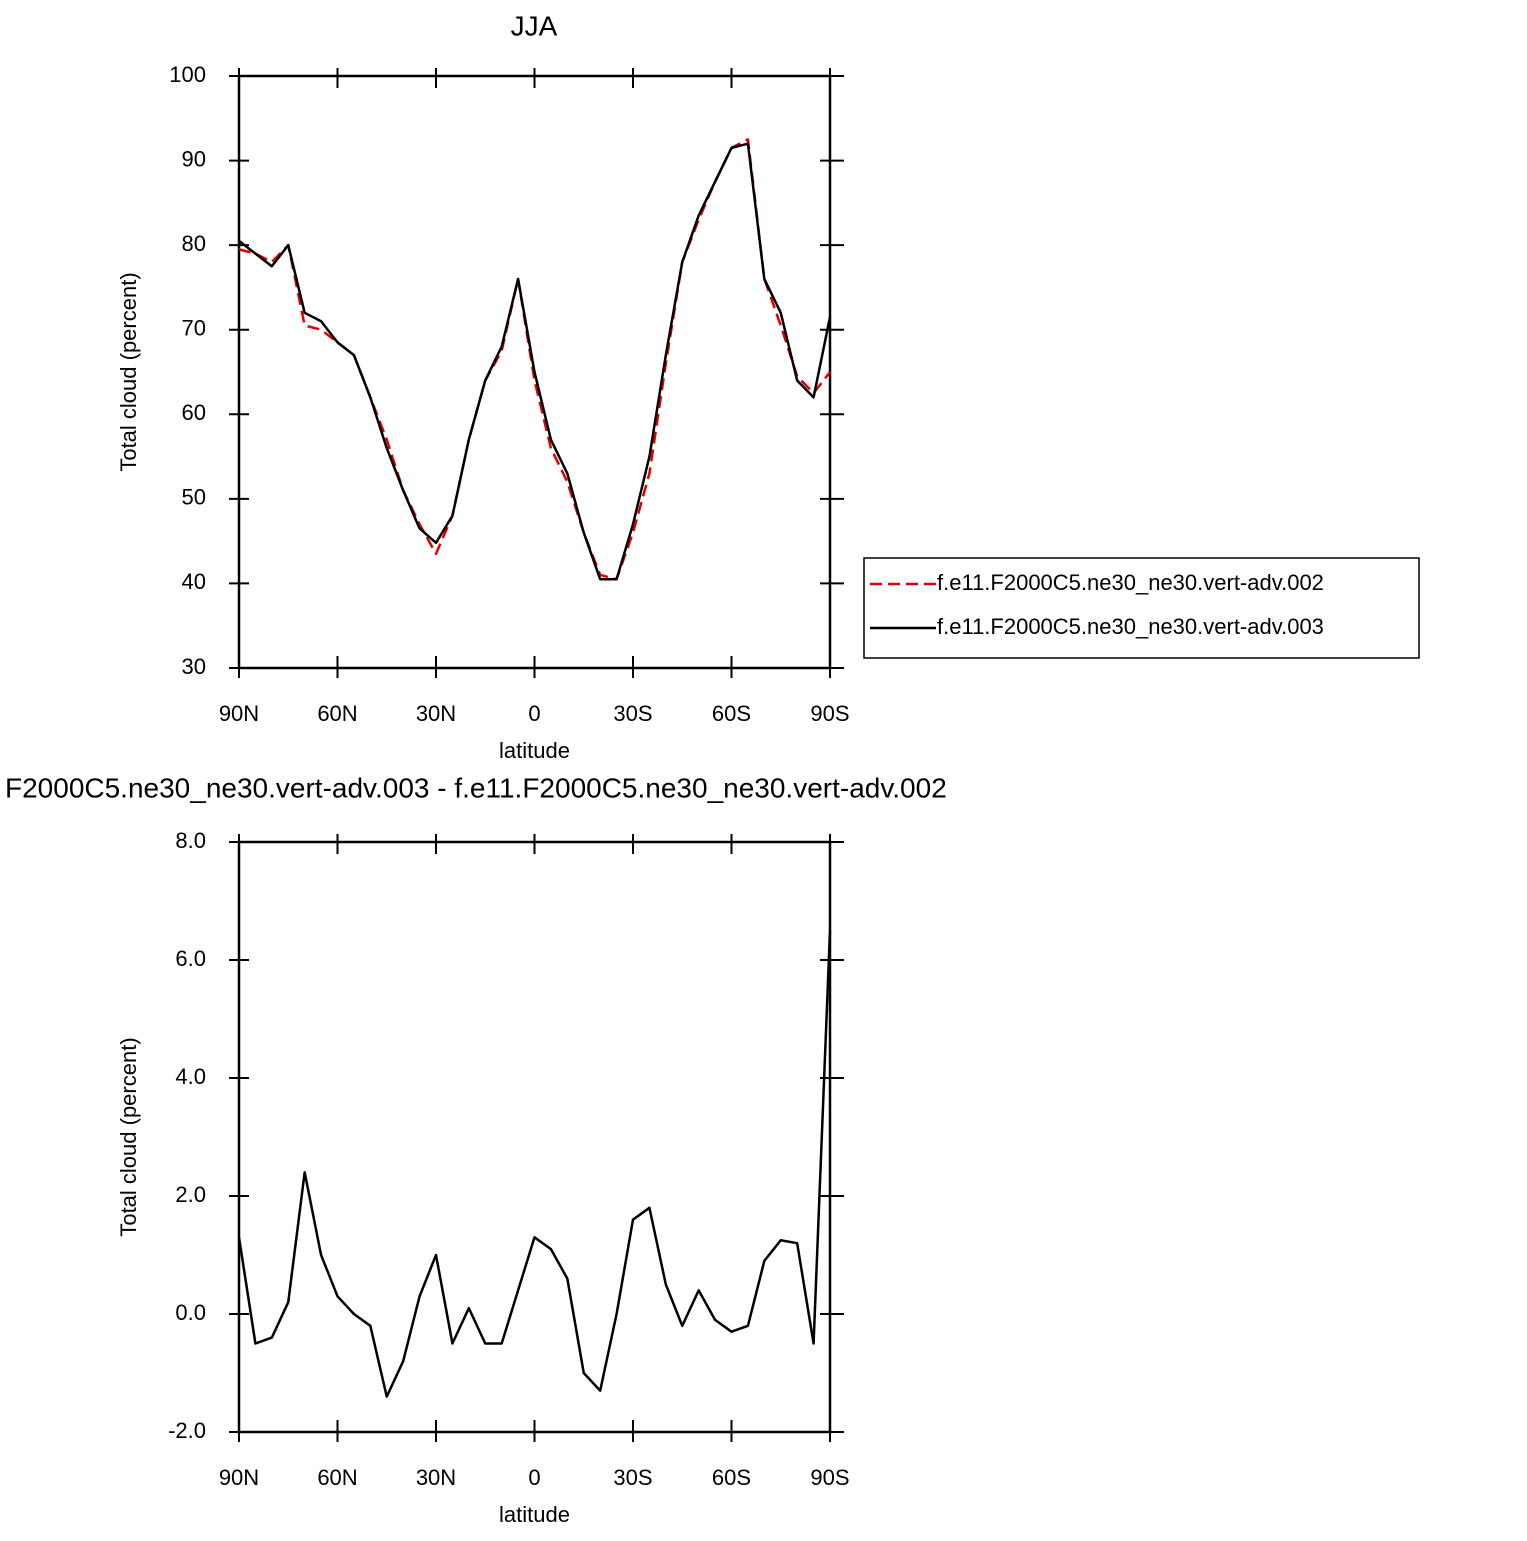 The image size is (1527, 1541). Describe the element at coordinates (534, 25) in the screenshot. I see `chart-title: JJA` at that location.